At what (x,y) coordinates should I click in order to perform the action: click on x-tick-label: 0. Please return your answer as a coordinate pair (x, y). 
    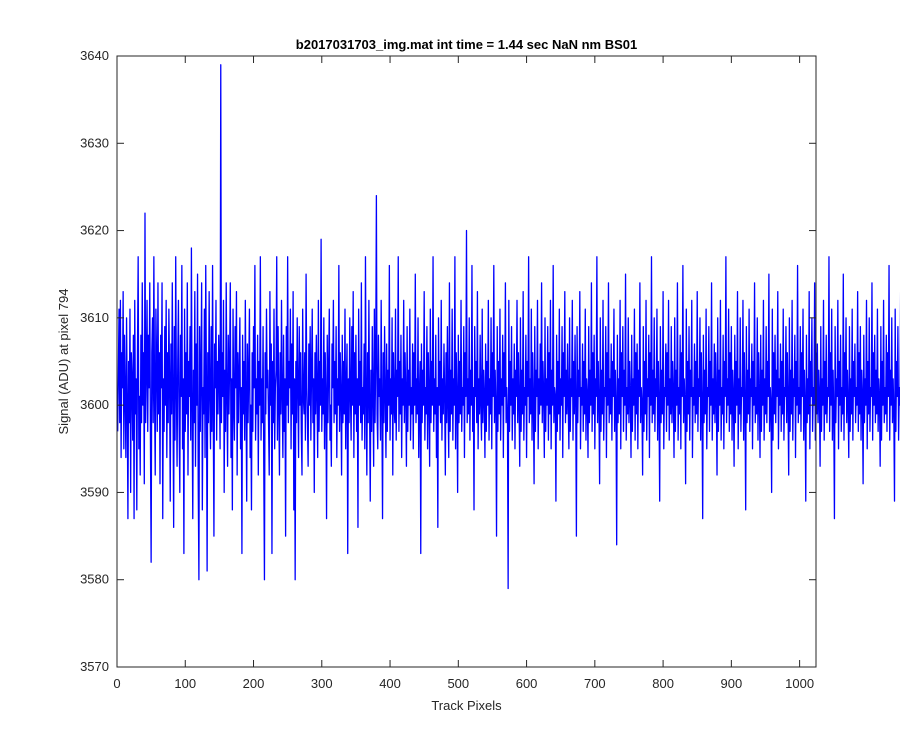
    Looking at the image, I should click on (116, 683).